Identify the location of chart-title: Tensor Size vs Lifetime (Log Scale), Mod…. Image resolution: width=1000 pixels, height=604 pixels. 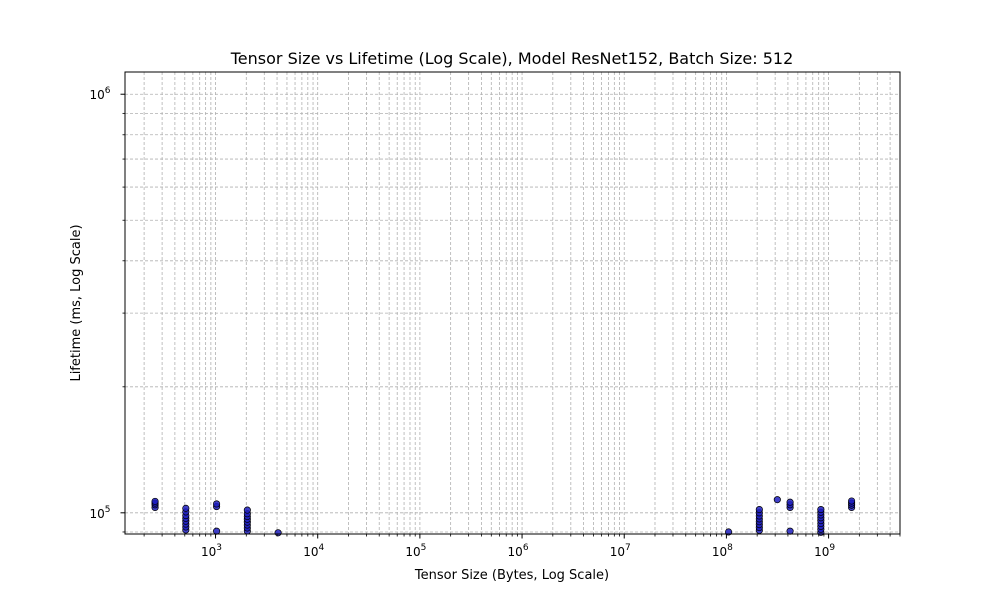
(512, 58).